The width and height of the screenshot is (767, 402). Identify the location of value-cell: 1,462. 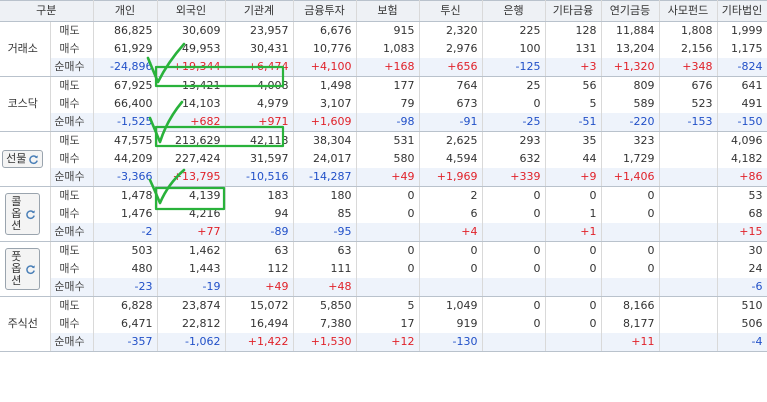
(191, 250).